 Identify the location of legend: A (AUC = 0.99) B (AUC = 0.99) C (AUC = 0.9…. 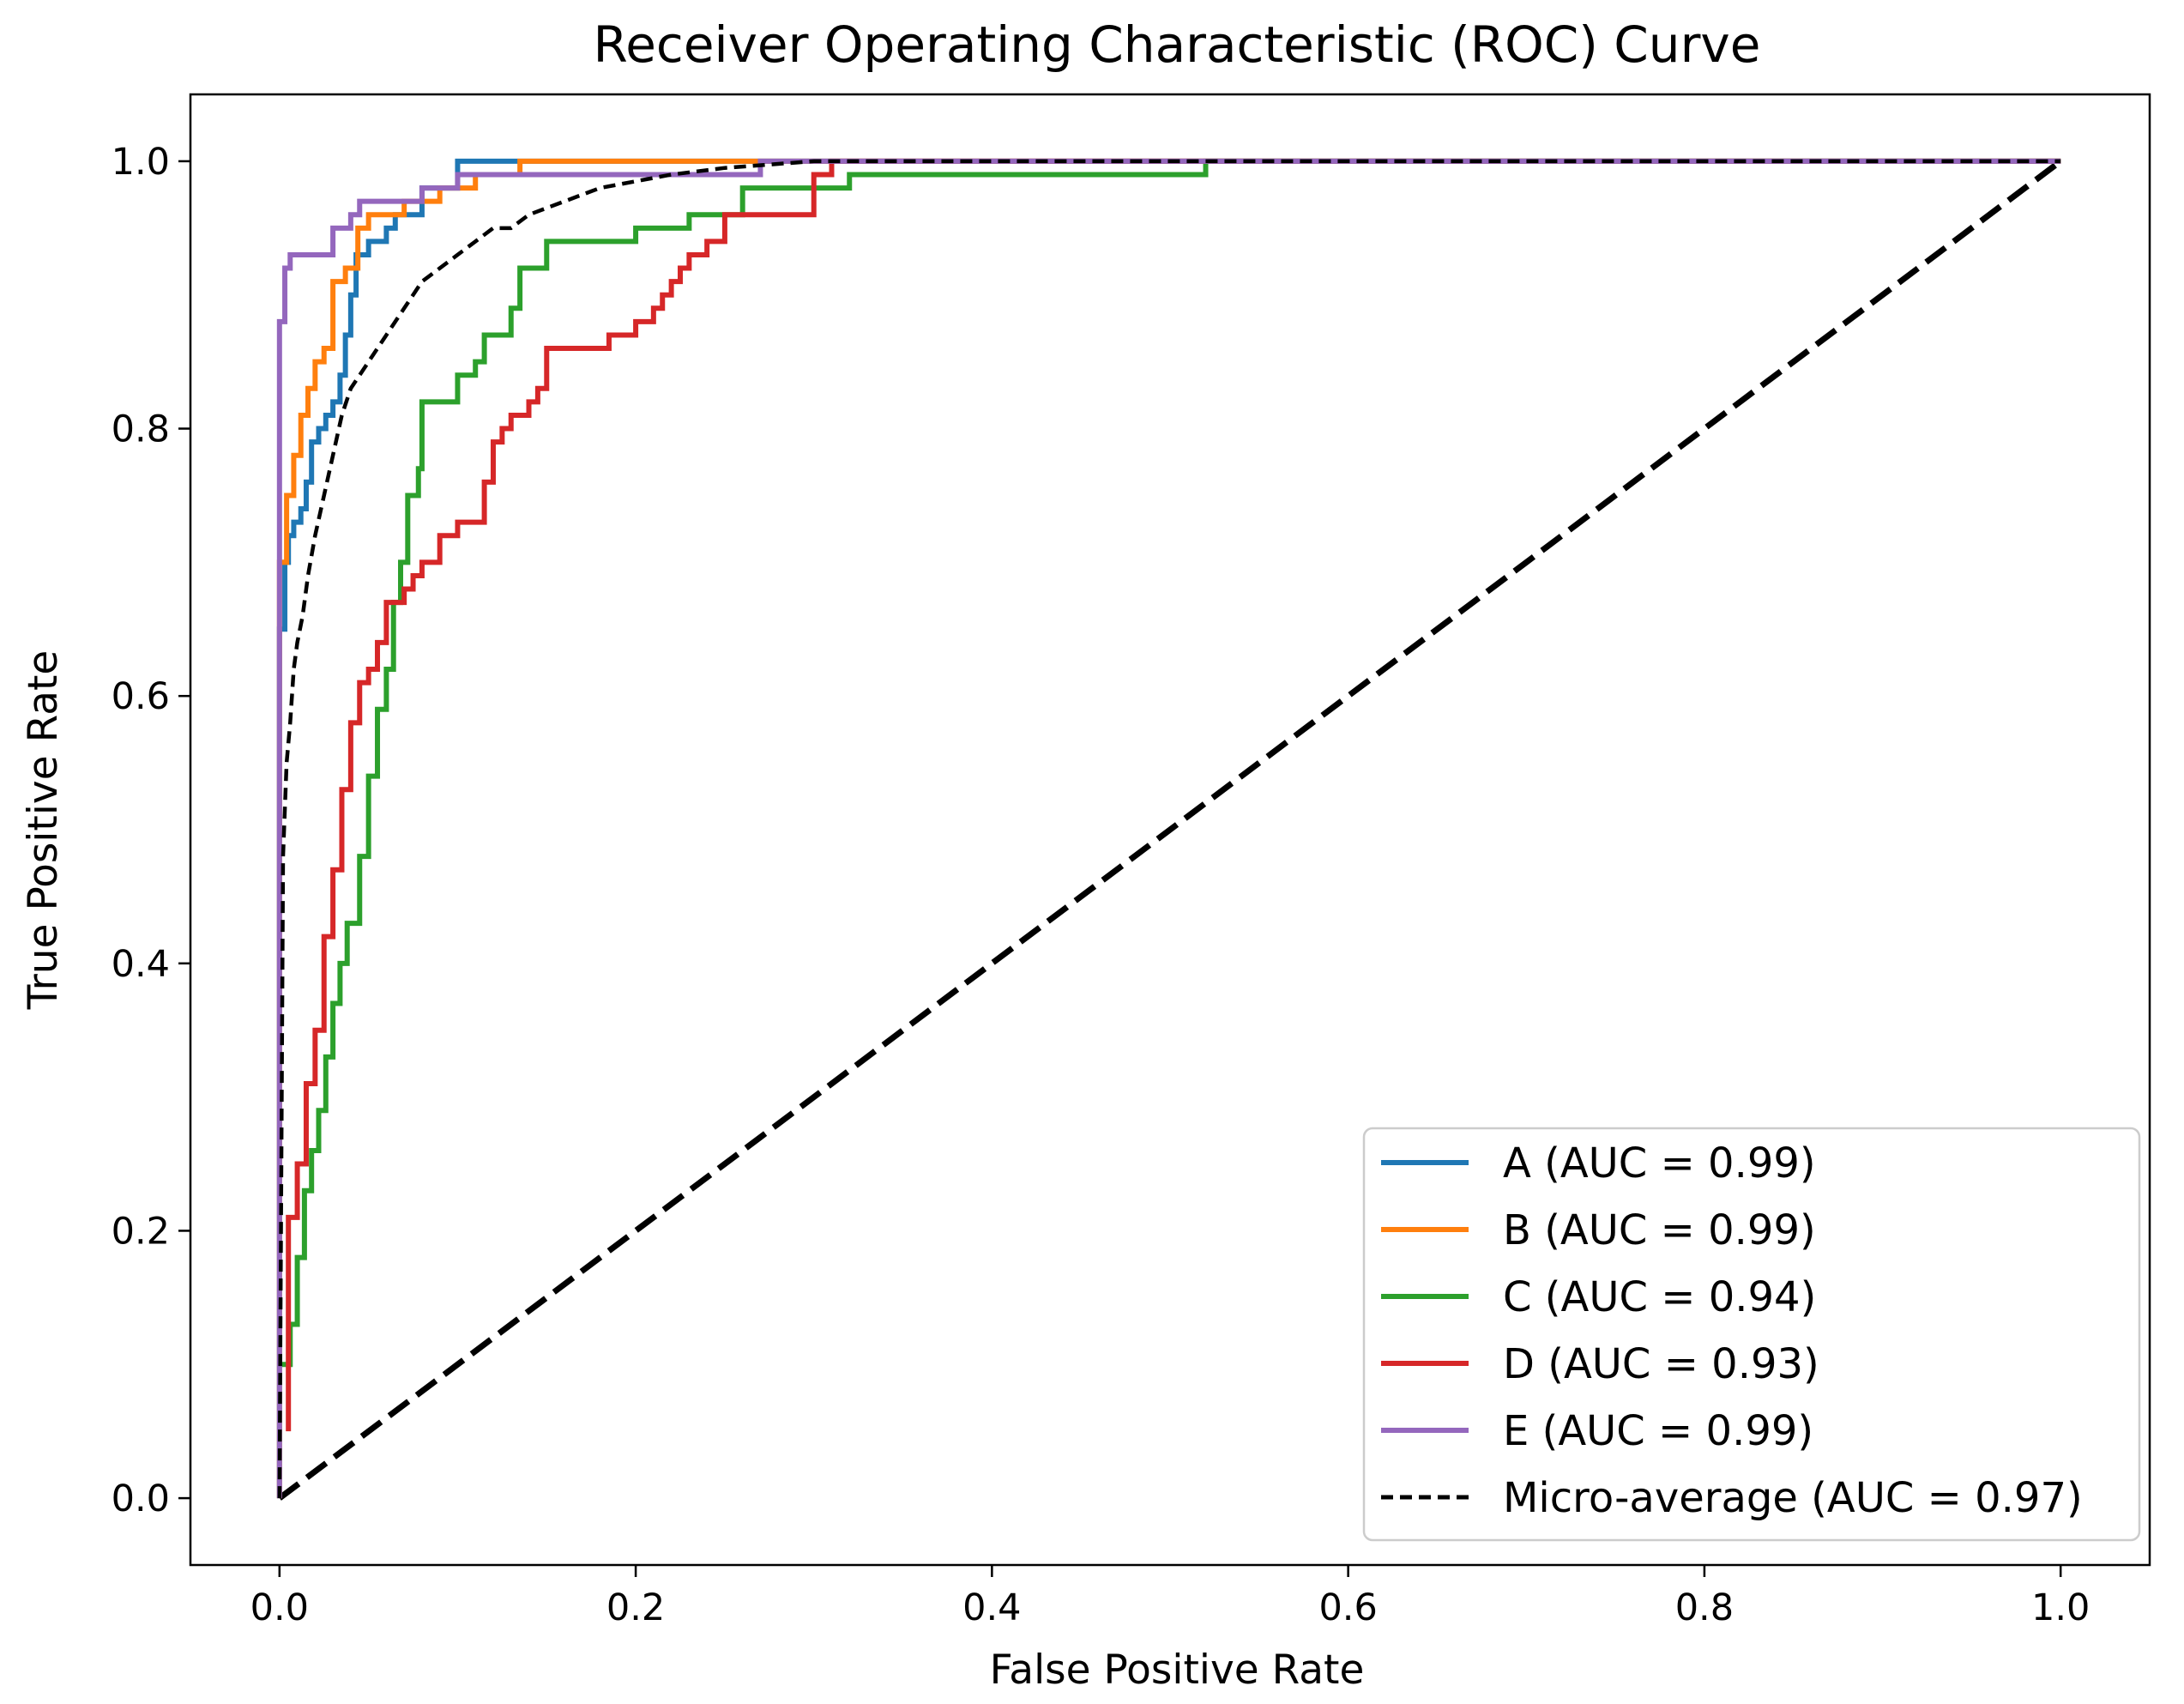
(1752, 1334).